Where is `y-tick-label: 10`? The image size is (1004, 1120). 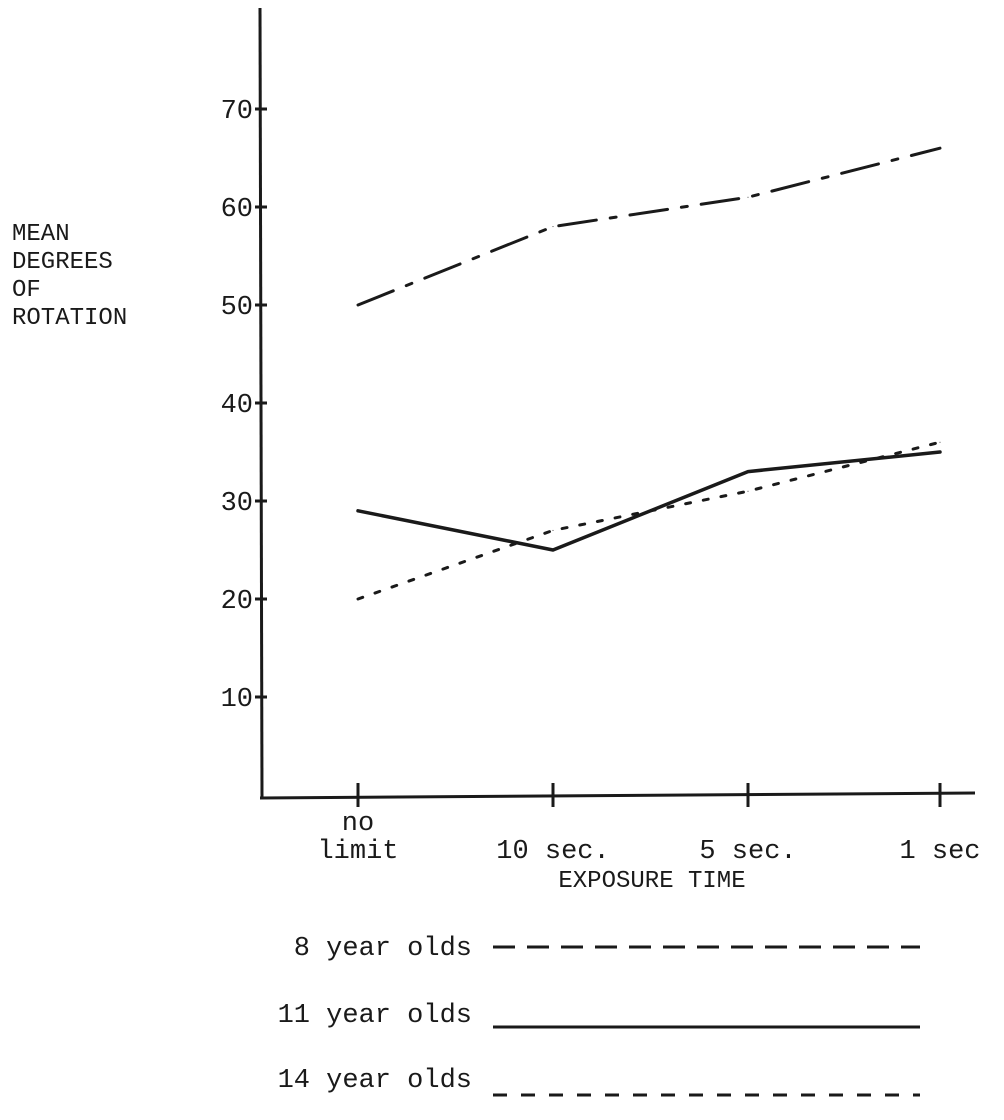
y-tick-label: 10 is located at coordinates (237, 700).